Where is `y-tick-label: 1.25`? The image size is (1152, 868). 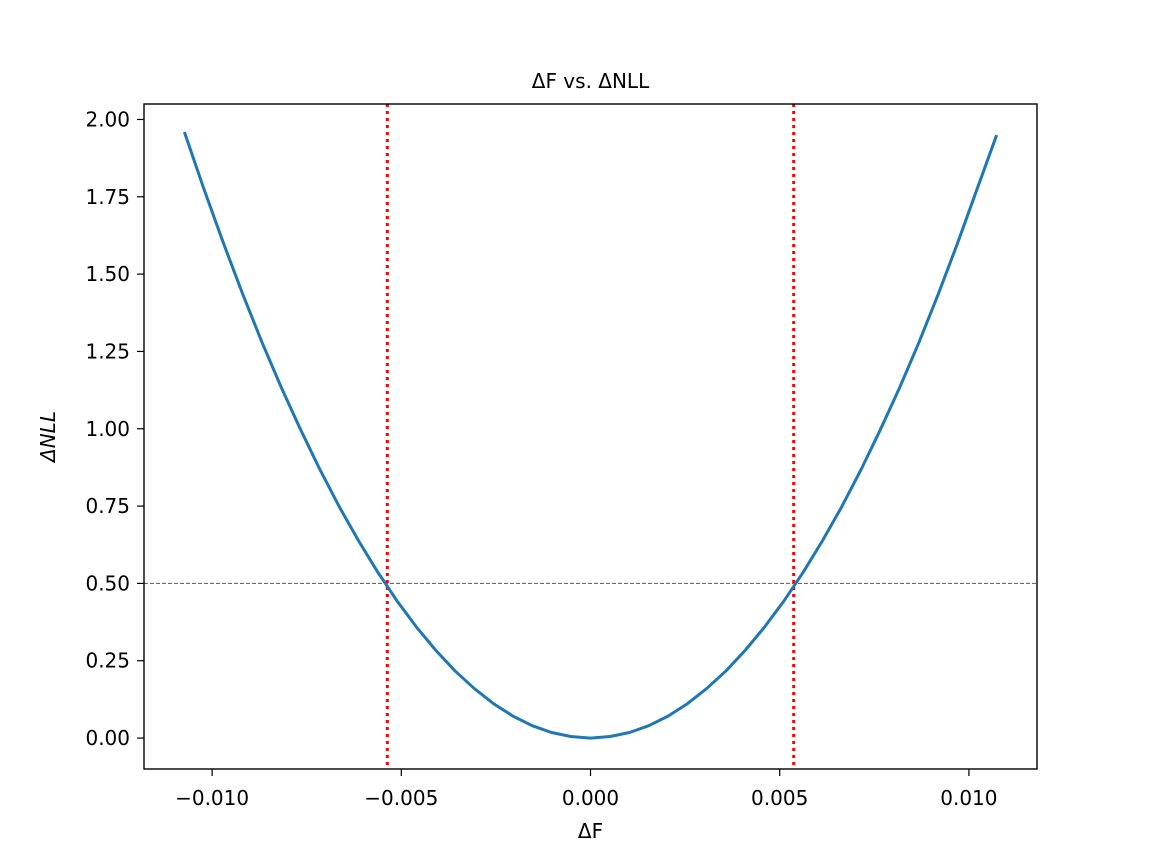 y-tick-label: 1.25 is located at coordinates (107, 351).